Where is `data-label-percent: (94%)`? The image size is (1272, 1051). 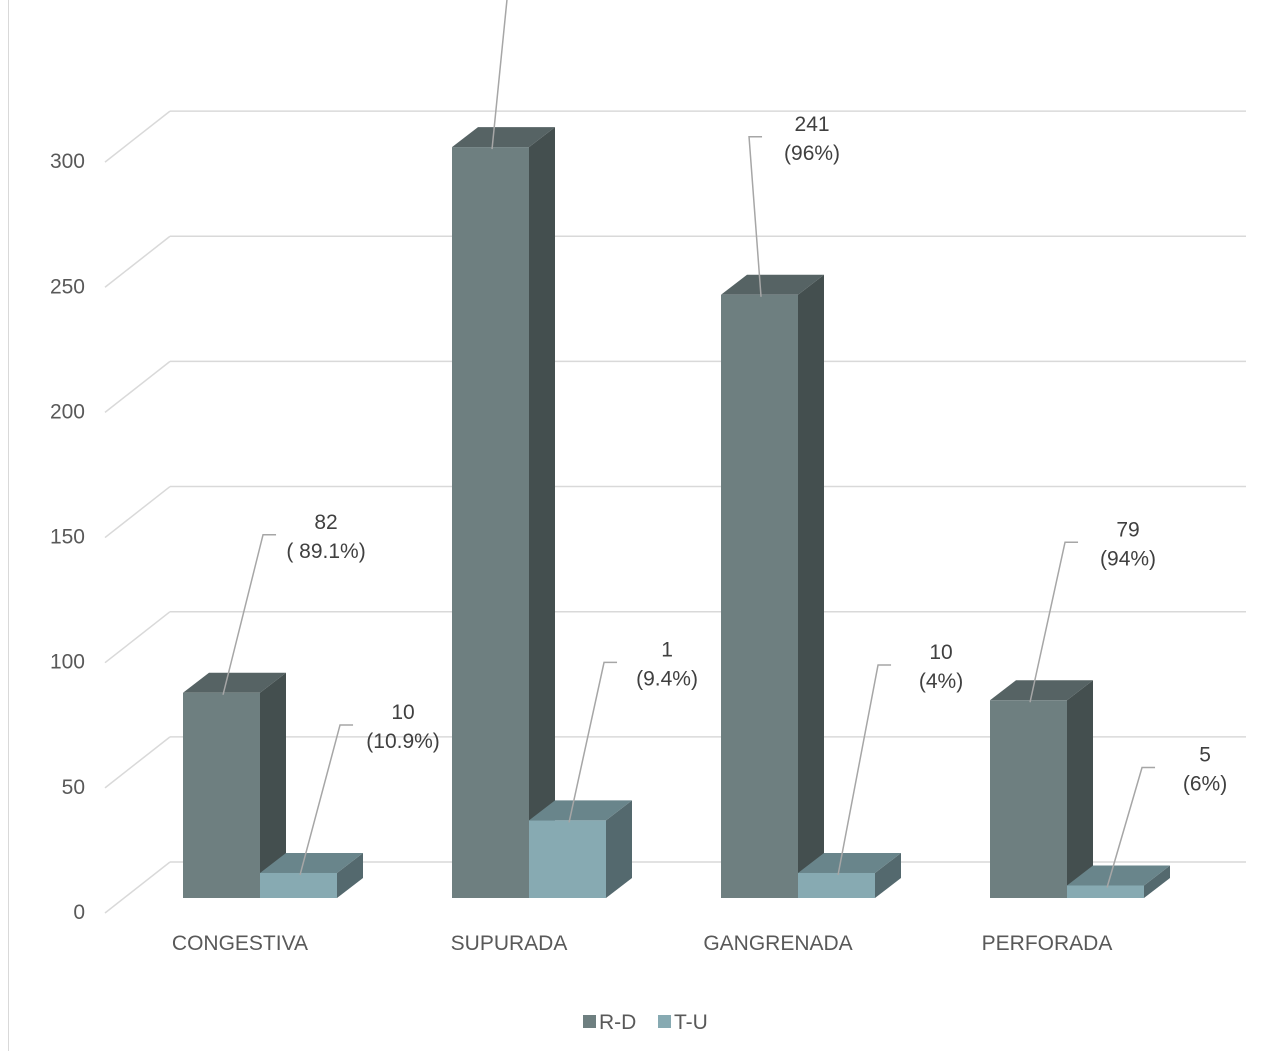 data-label-percent: (94%) is located at coordinates (1128, 558).